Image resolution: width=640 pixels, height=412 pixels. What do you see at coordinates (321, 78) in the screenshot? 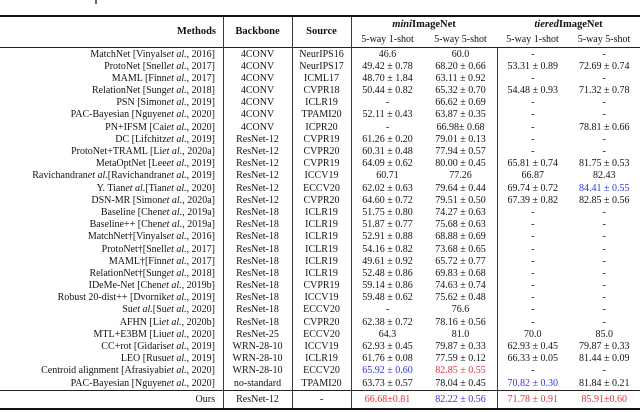
I see `source-cell: ICML17` at bounding box center [321, 78].